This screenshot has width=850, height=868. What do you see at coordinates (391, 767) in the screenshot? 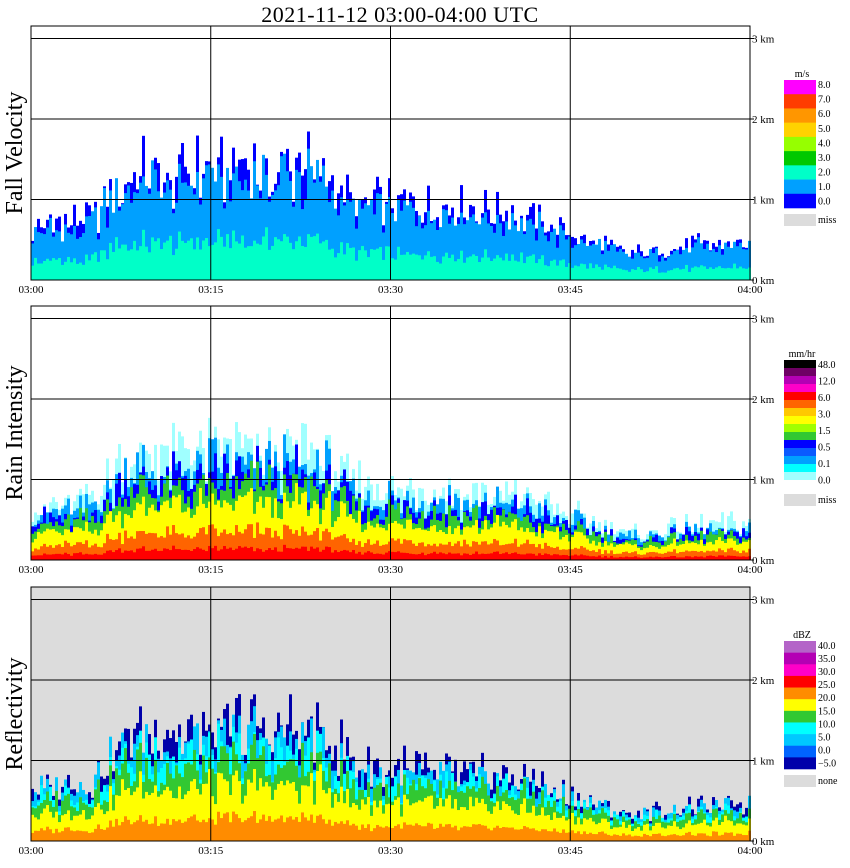
I see `echo-field` at bounding box center [391, 767].